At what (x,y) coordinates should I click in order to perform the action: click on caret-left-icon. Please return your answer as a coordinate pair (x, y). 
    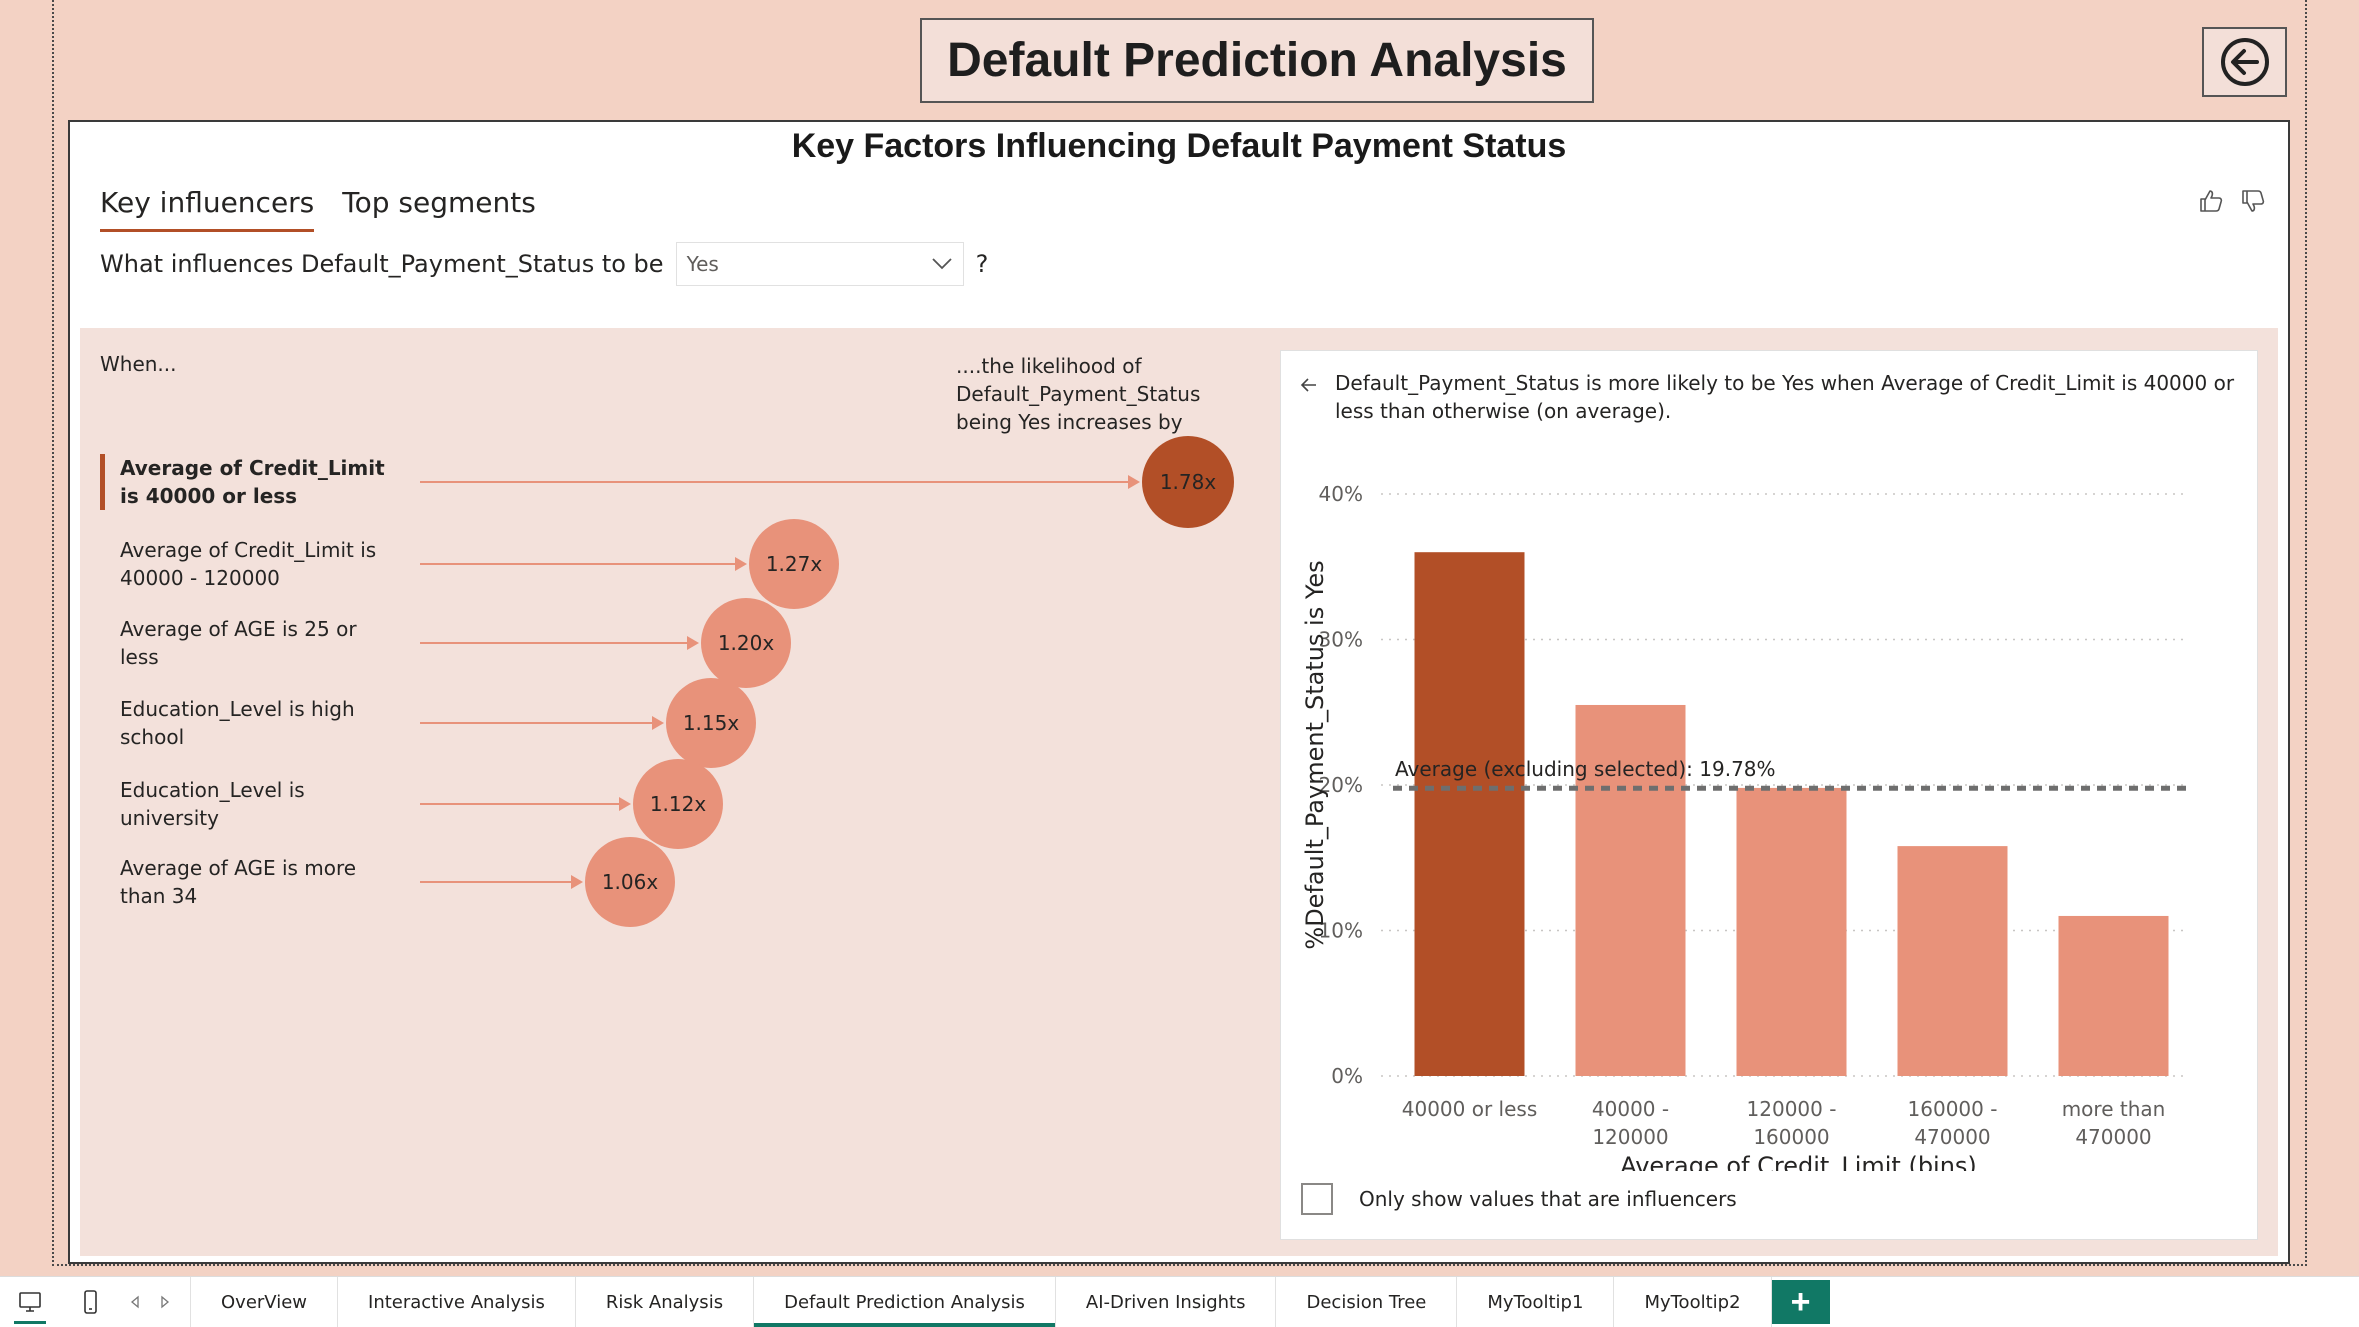
    Looking at the image, I should click on (134, 1302).